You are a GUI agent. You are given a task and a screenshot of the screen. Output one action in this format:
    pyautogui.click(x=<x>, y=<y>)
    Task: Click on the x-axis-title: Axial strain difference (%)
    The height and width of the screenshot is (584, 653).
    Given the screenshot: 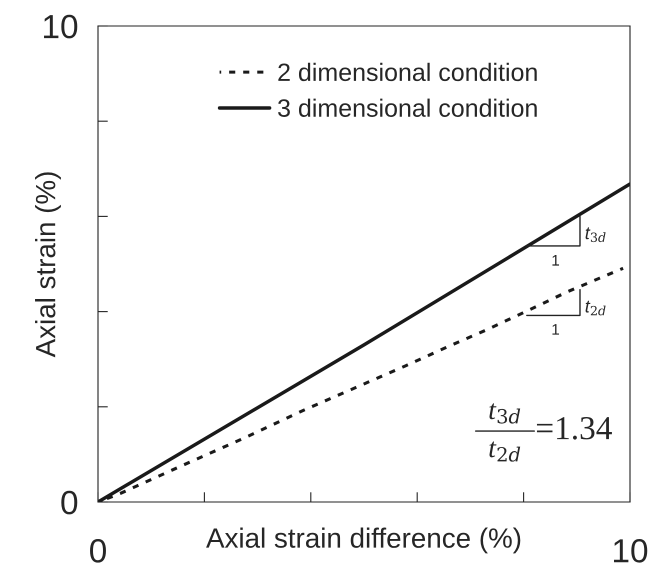 What is the action you would take?
    pyautogui.click(x=363, y=541)
    